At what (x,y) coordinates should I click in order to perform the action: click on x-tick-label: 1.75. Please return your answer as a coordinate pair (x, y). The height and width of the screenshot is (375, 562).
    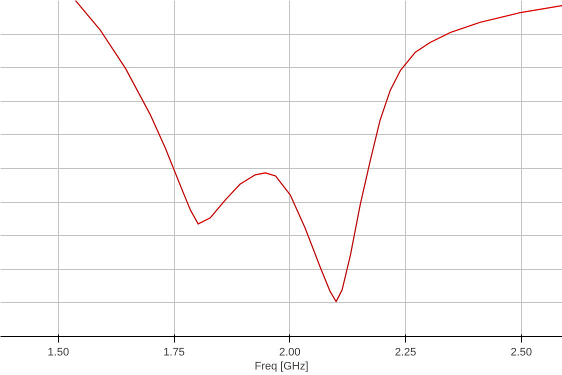
    Looking at the image, I should click on (174, 352).